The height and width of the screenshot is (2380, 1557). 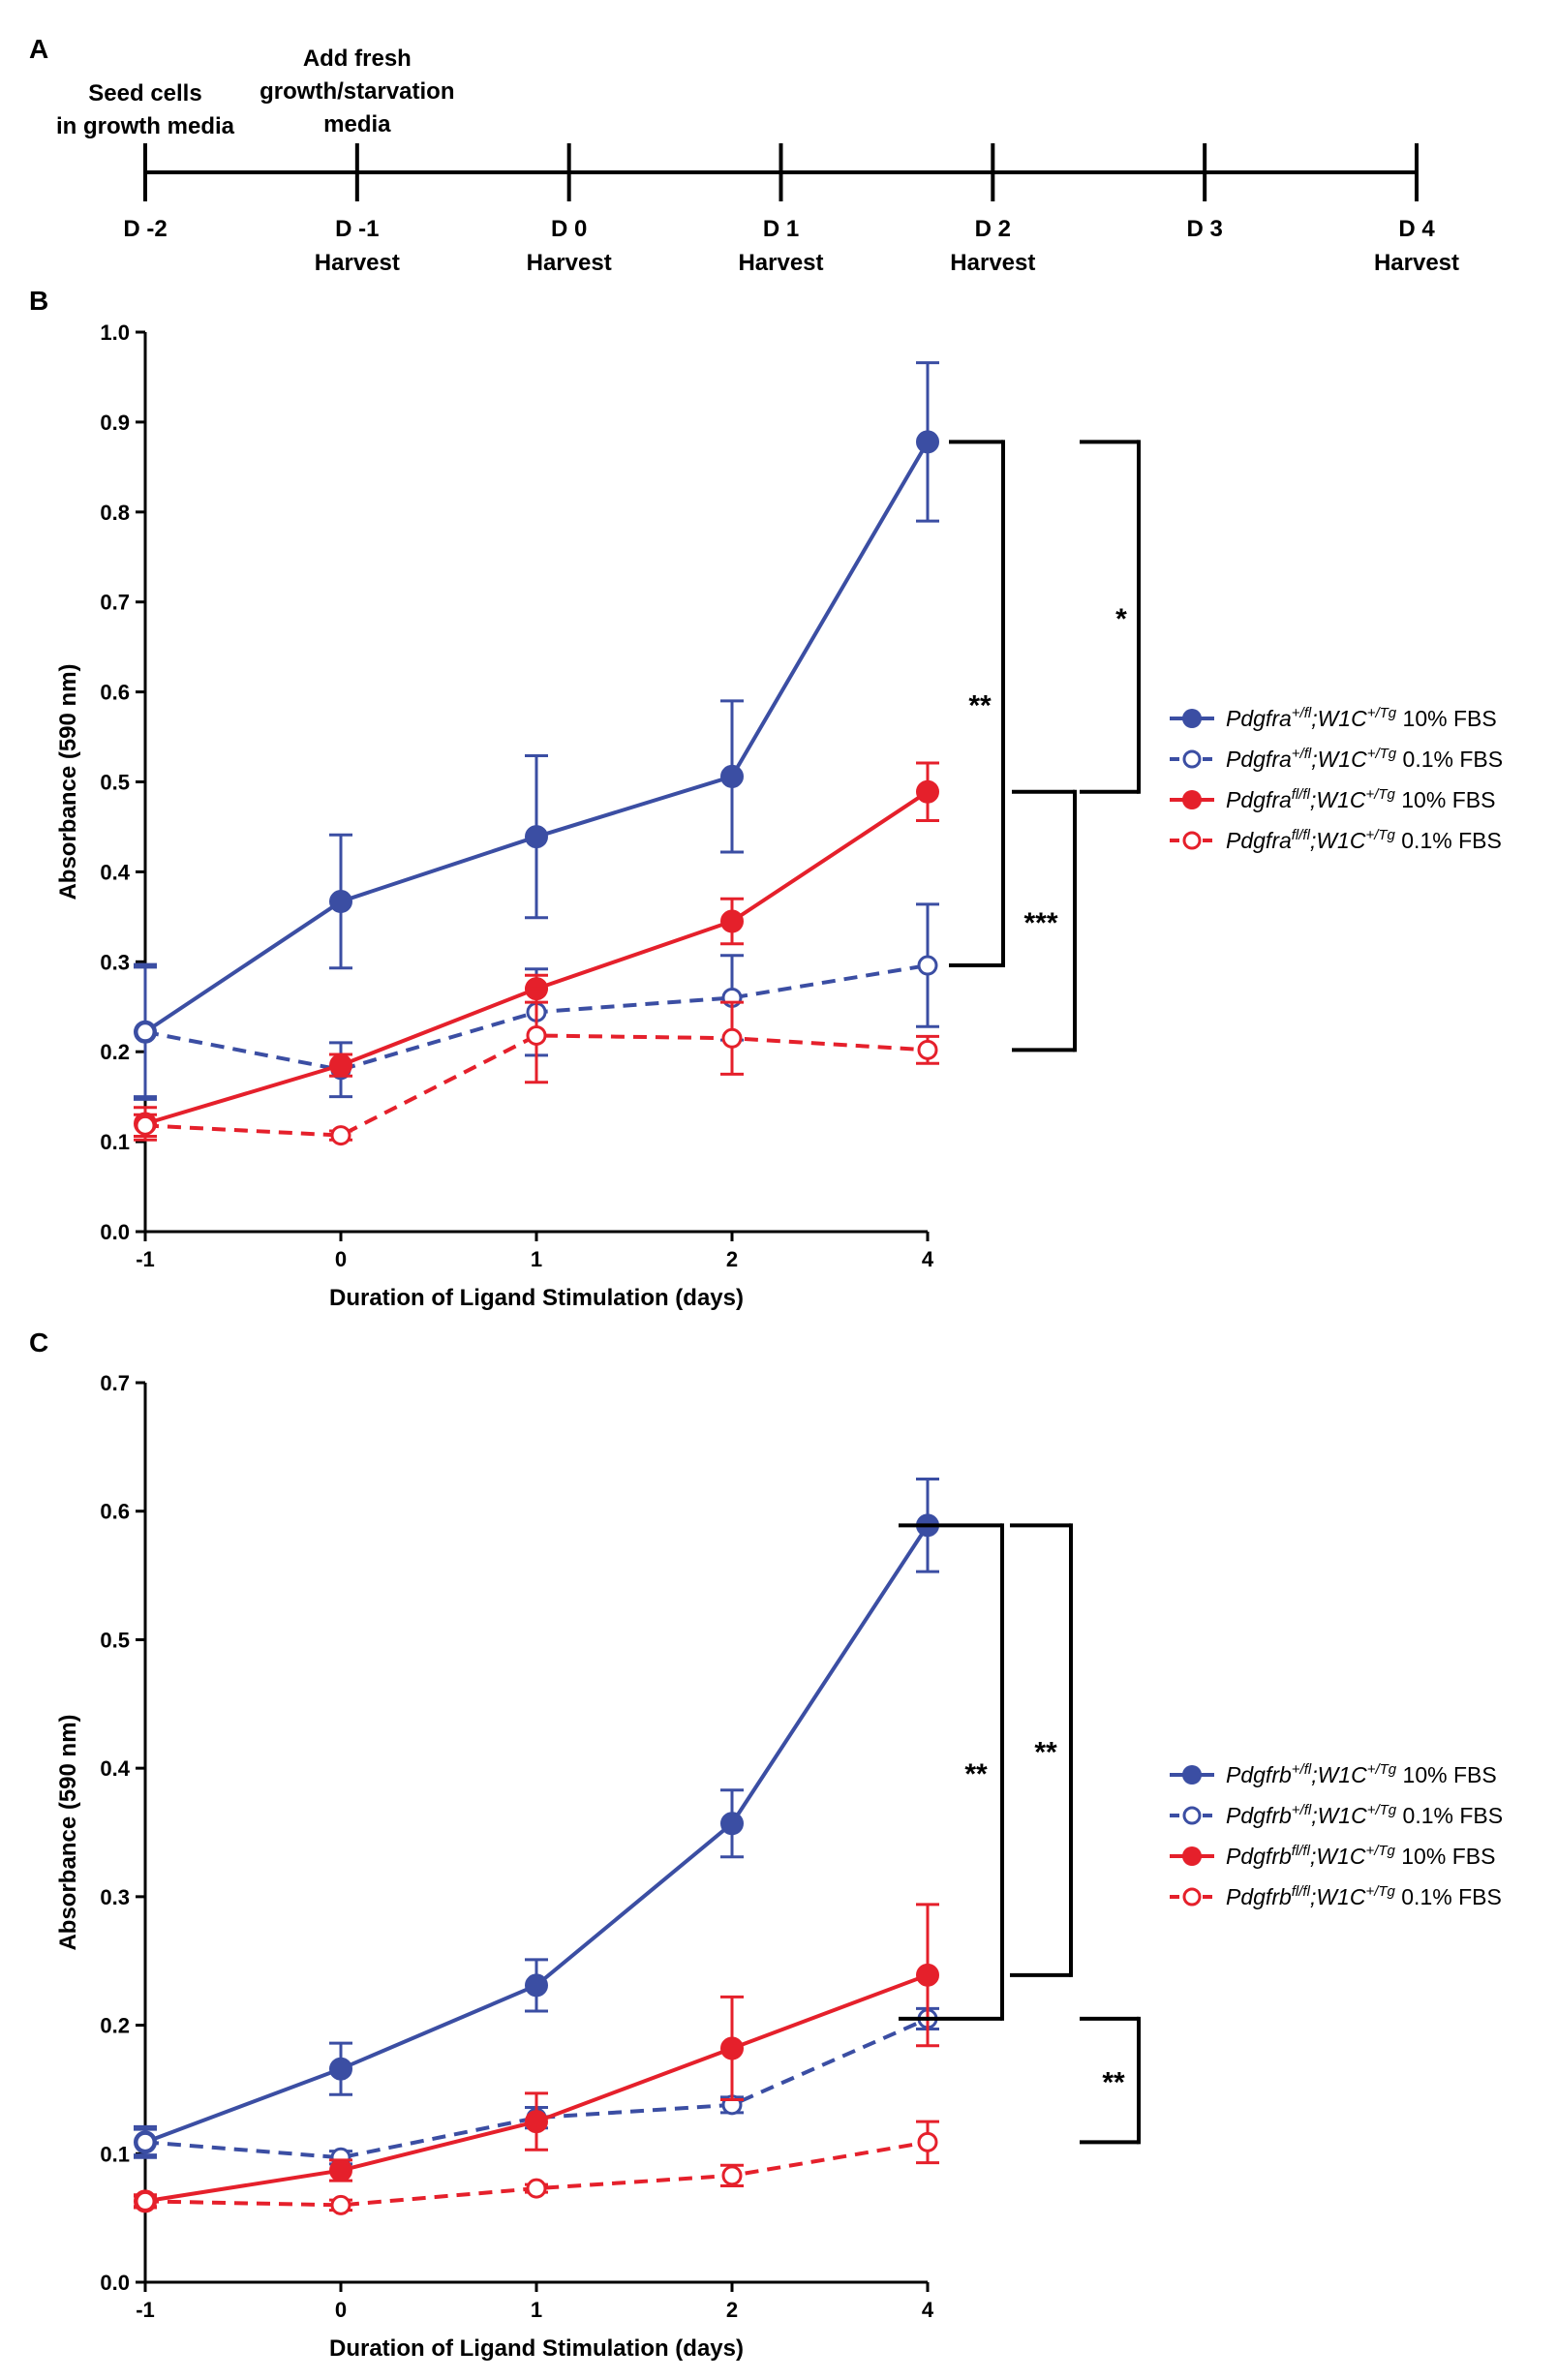 What do you see at coordinates (357, 59) in the screenshot?
I see `timeline-note: Add fresh` at bounding box center [357, 59].